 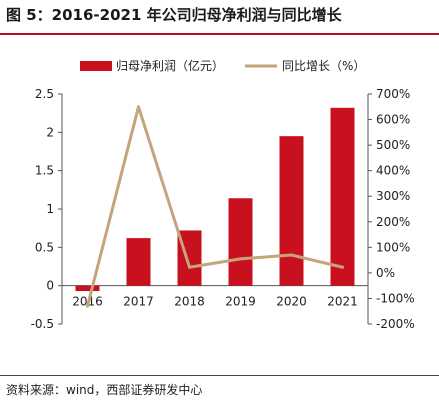 What do you see at coordinates (240, 259) in the screenshot?
I see `growth-point-2019` at bounding box center [240, 259].